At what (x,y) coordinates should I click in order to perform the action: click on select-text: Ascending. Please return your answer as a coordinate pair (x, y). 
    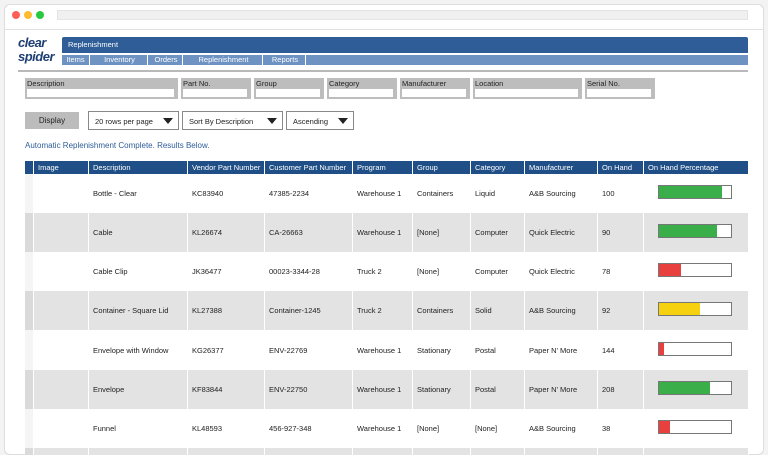
    Looking at the image, I should click on (311, 121).